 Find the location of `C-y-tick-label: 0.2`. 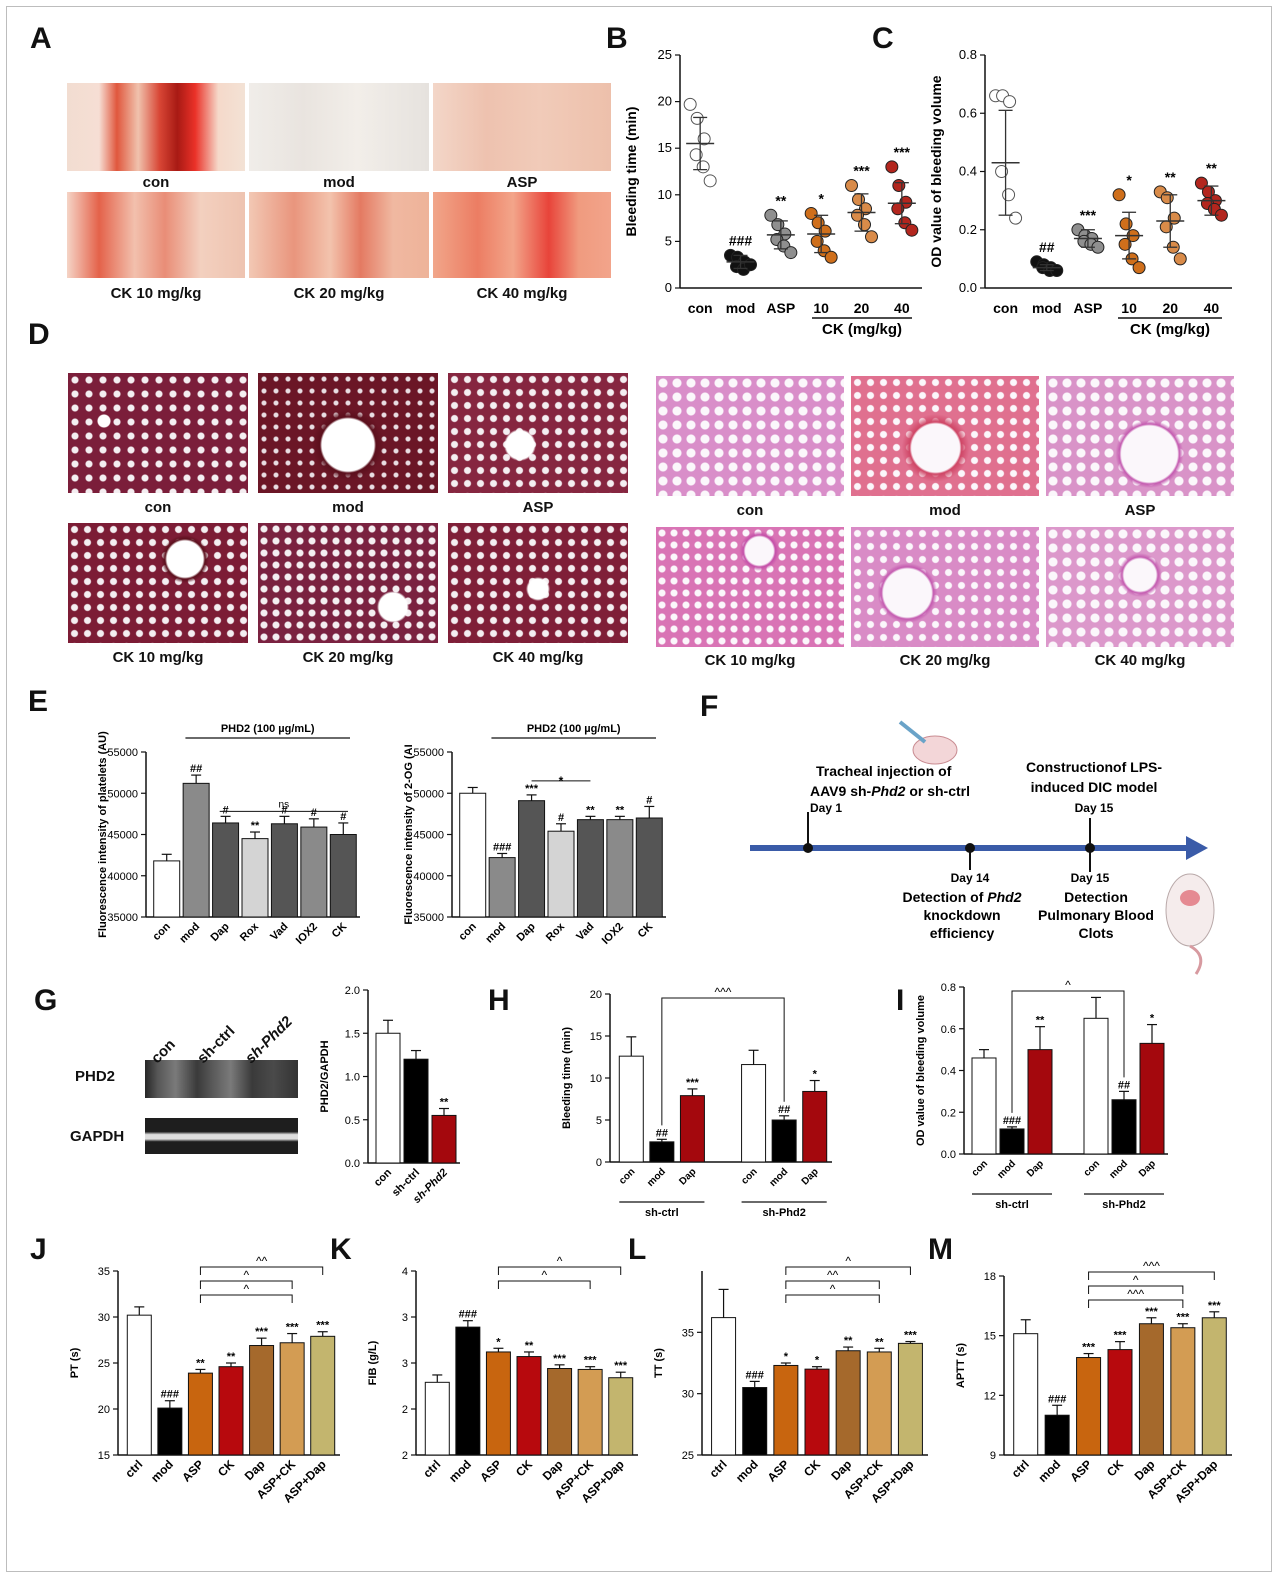

C-y-tick-label: 0.2 is located at coordinates (968, 229).